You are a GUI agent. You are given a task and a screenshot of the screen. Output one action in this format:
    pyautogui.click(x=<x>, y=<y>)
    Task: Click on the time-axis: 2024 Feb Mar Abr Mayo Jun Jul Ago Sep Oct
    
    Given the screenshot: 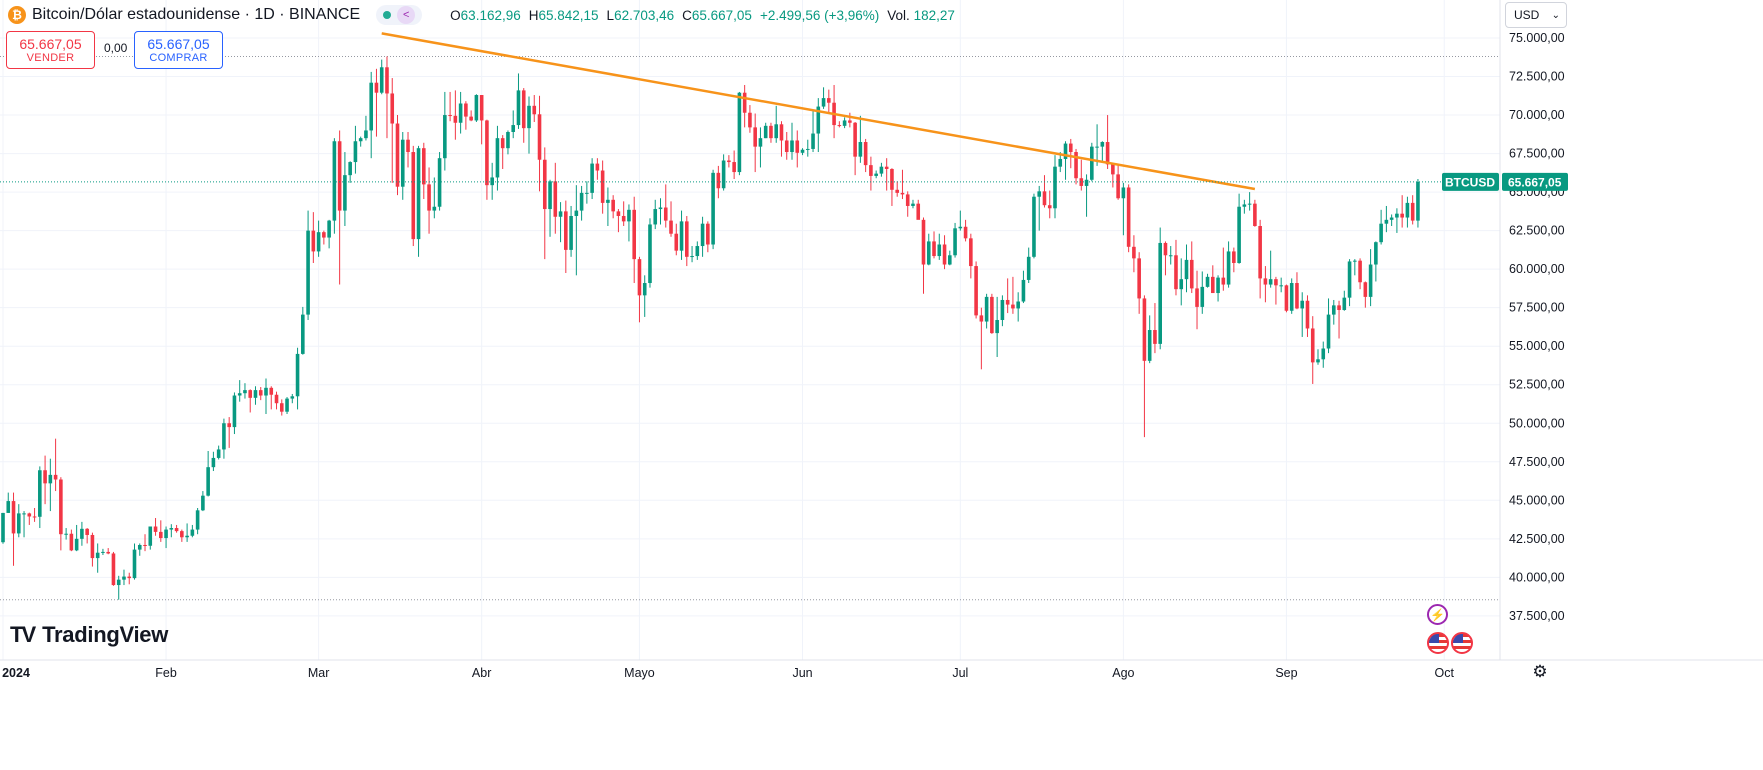 What is the action you would take?
    pyautogui.click(x=881, y=669)
    